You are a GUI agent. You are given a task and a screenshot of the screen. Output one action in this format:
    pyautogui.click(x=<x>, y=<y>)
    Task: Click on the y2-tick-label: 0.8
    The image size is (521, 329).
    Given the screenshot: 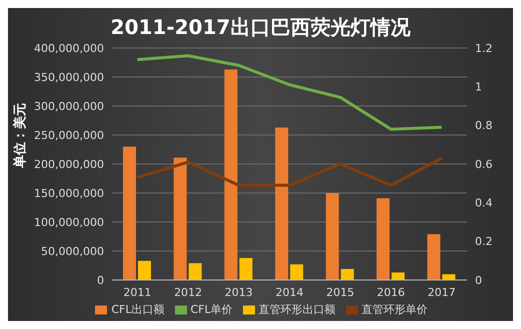 What is the action you would take?
    pyautogui.click(x=483, y=125)
    